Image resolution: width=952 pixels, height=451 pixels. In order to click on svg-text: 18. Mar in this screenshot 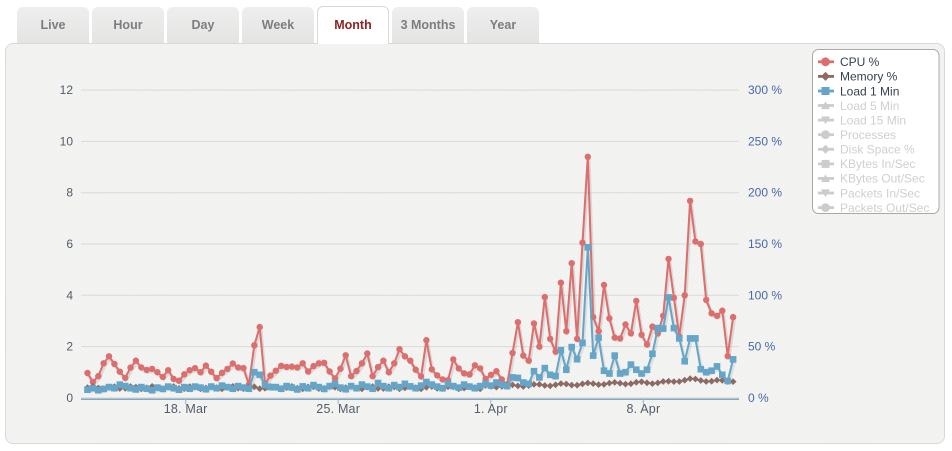, I will do `click(186, 409)`.